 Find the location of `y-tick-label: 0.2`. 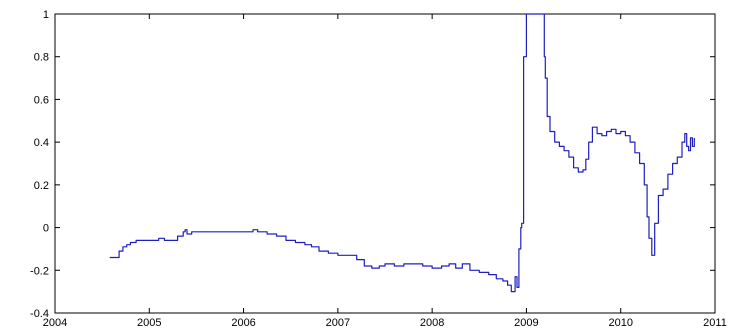

y-tick-label: 0.2 is located at coordinates (41, 186).